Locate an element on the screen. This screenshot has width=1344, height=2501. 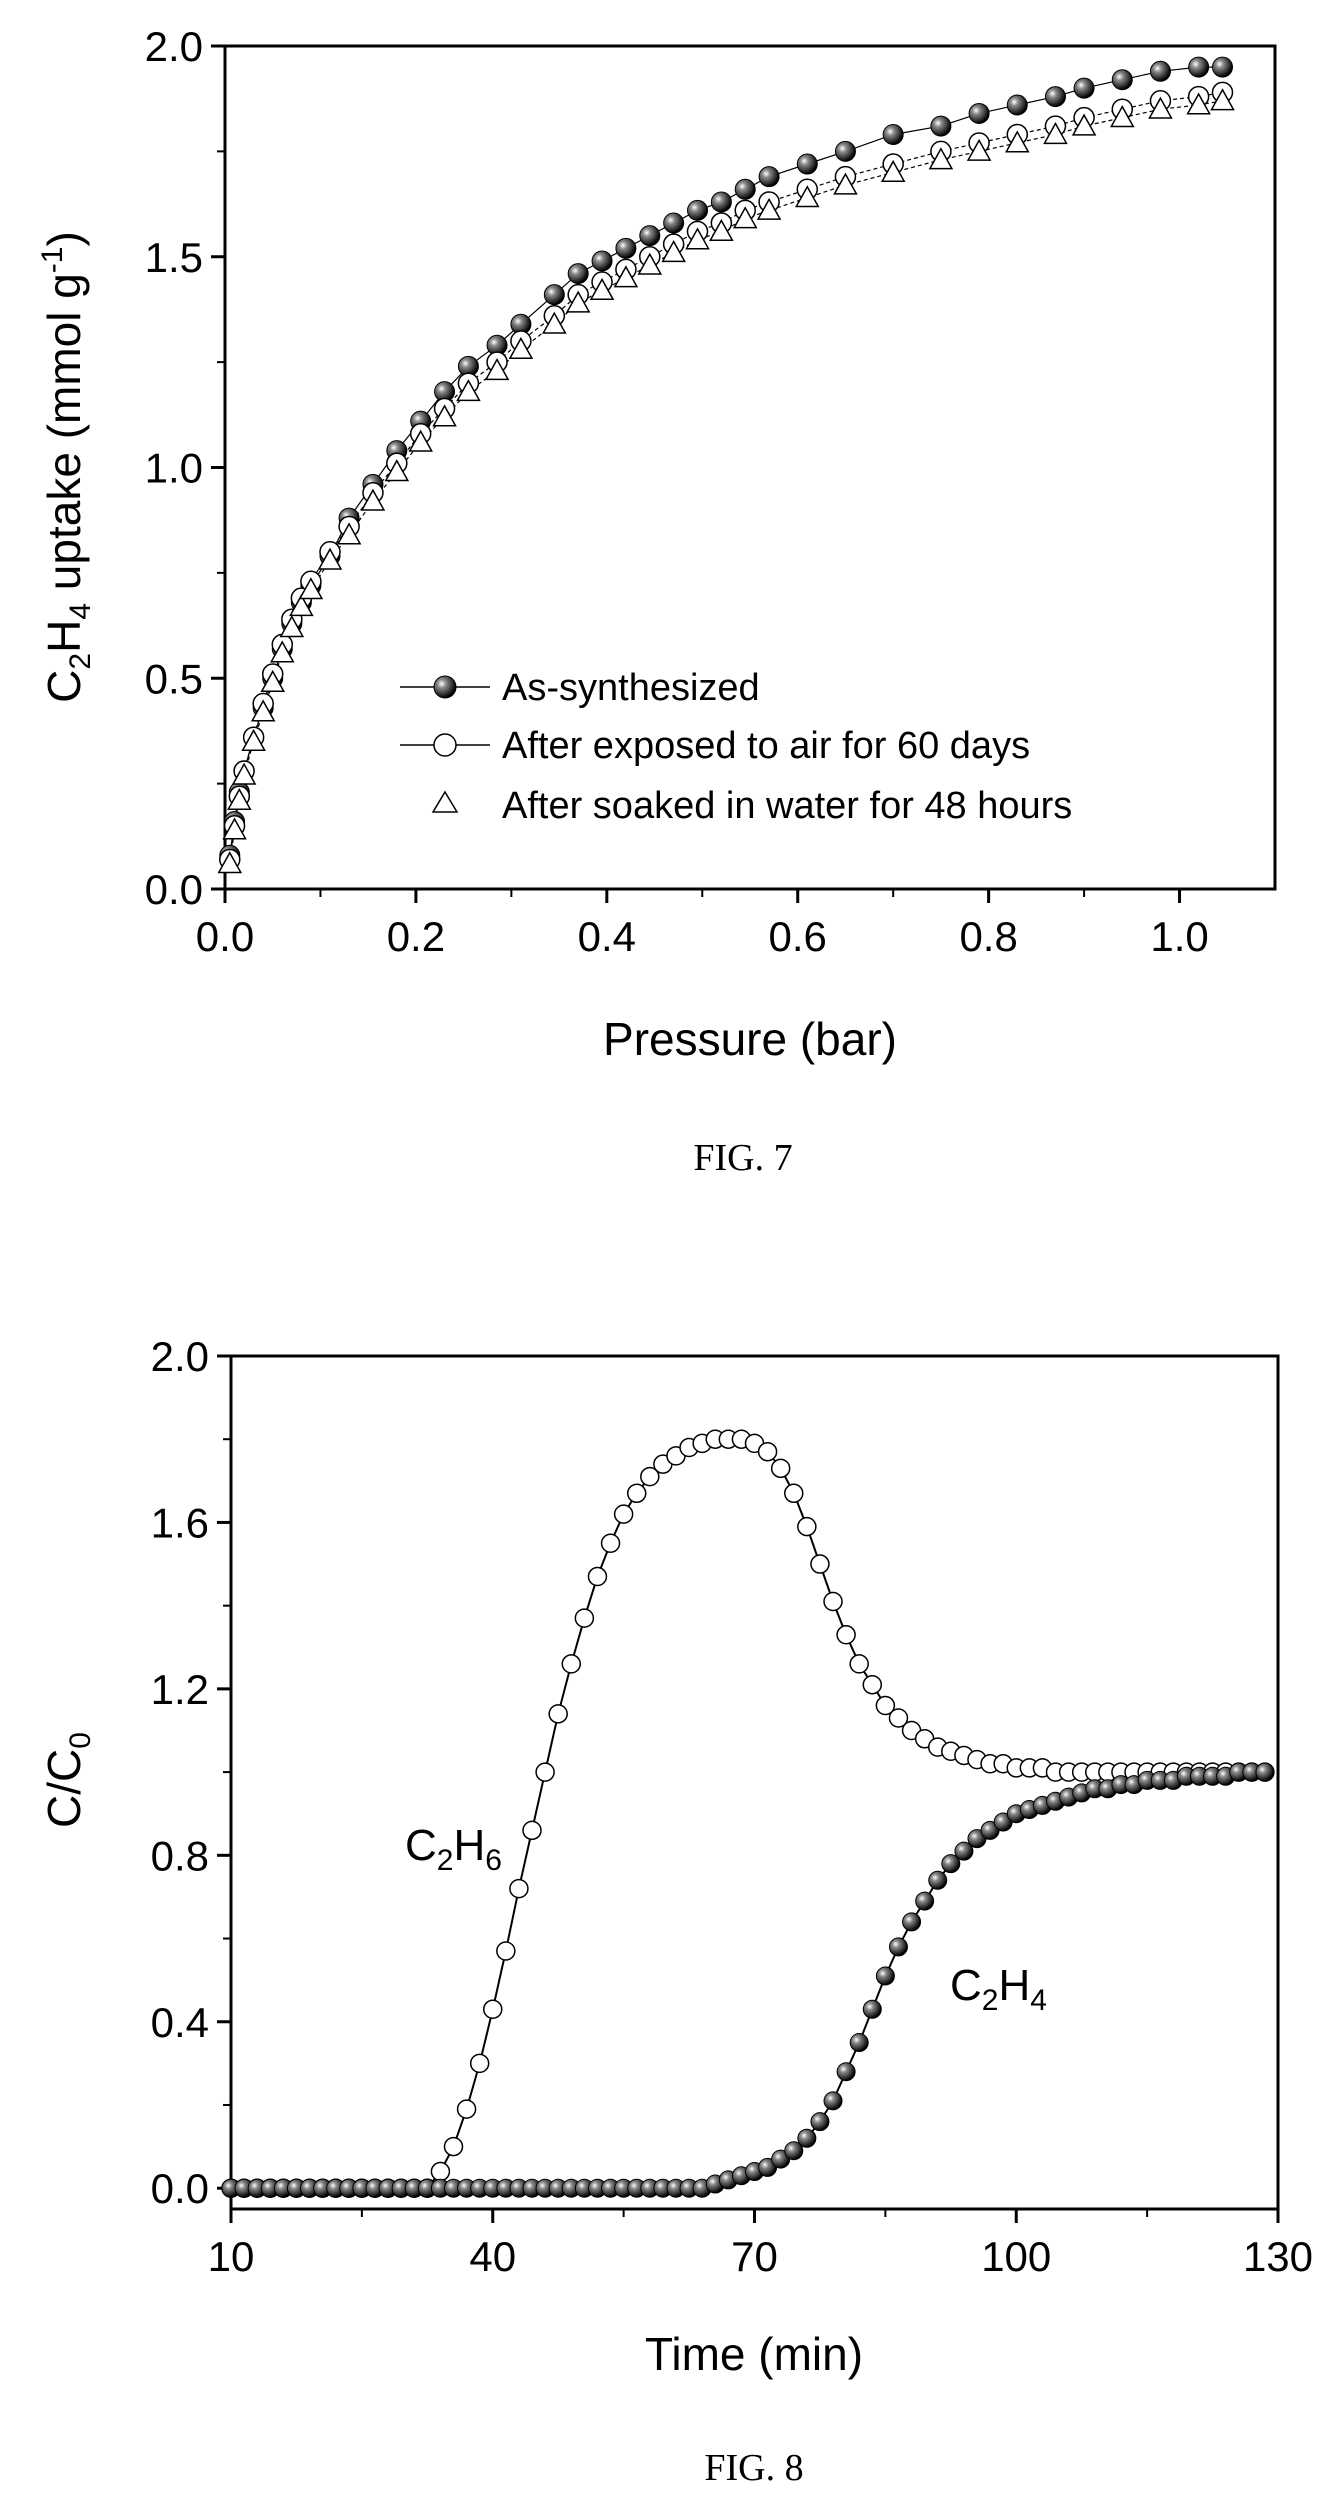
x-tick-label: 70 is located at coordinates (754, 2256).